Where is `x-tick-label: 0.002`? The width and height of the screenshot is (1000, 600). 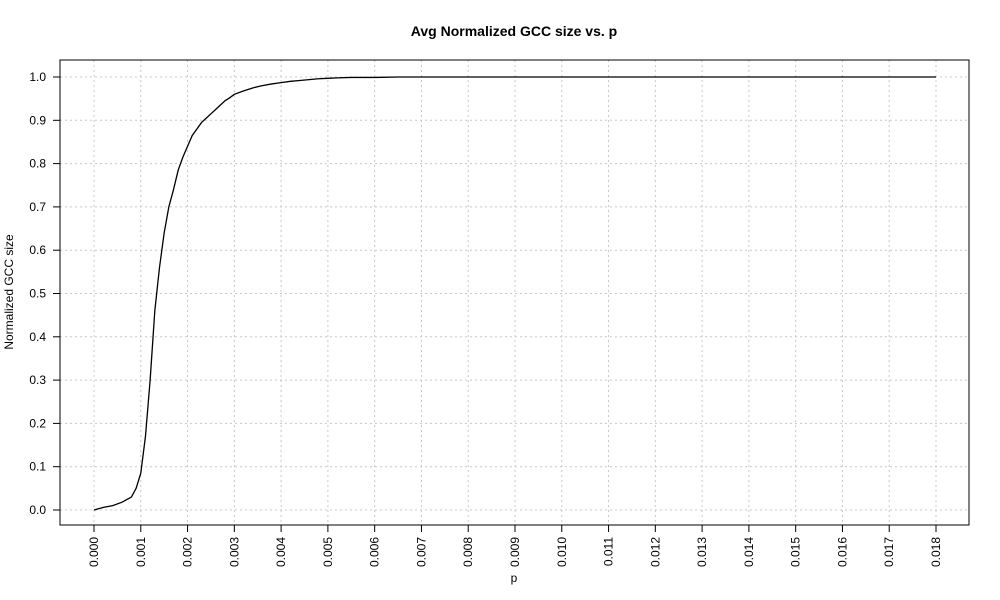
x-tick-label: 0.002 is located at coordinates (188, 552).